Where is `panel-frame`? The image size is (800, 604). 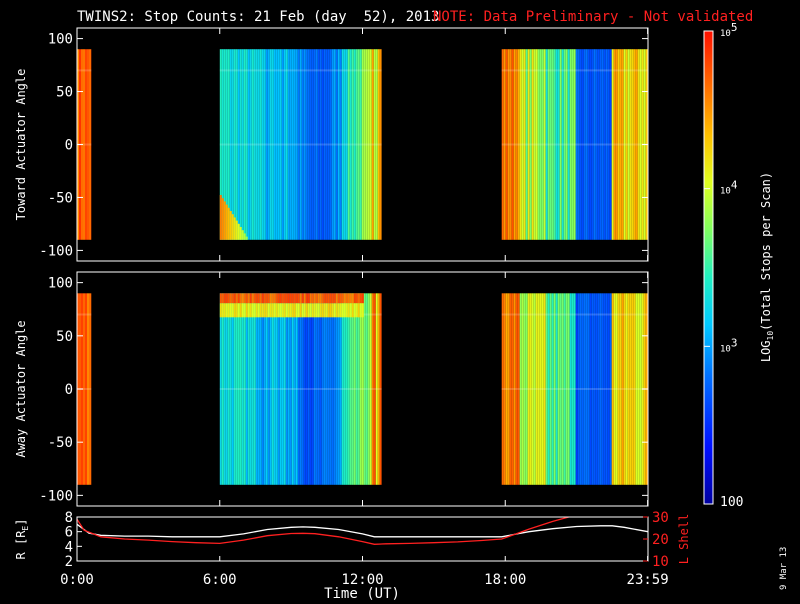 panel-frame is located at coordinates (362, 539).